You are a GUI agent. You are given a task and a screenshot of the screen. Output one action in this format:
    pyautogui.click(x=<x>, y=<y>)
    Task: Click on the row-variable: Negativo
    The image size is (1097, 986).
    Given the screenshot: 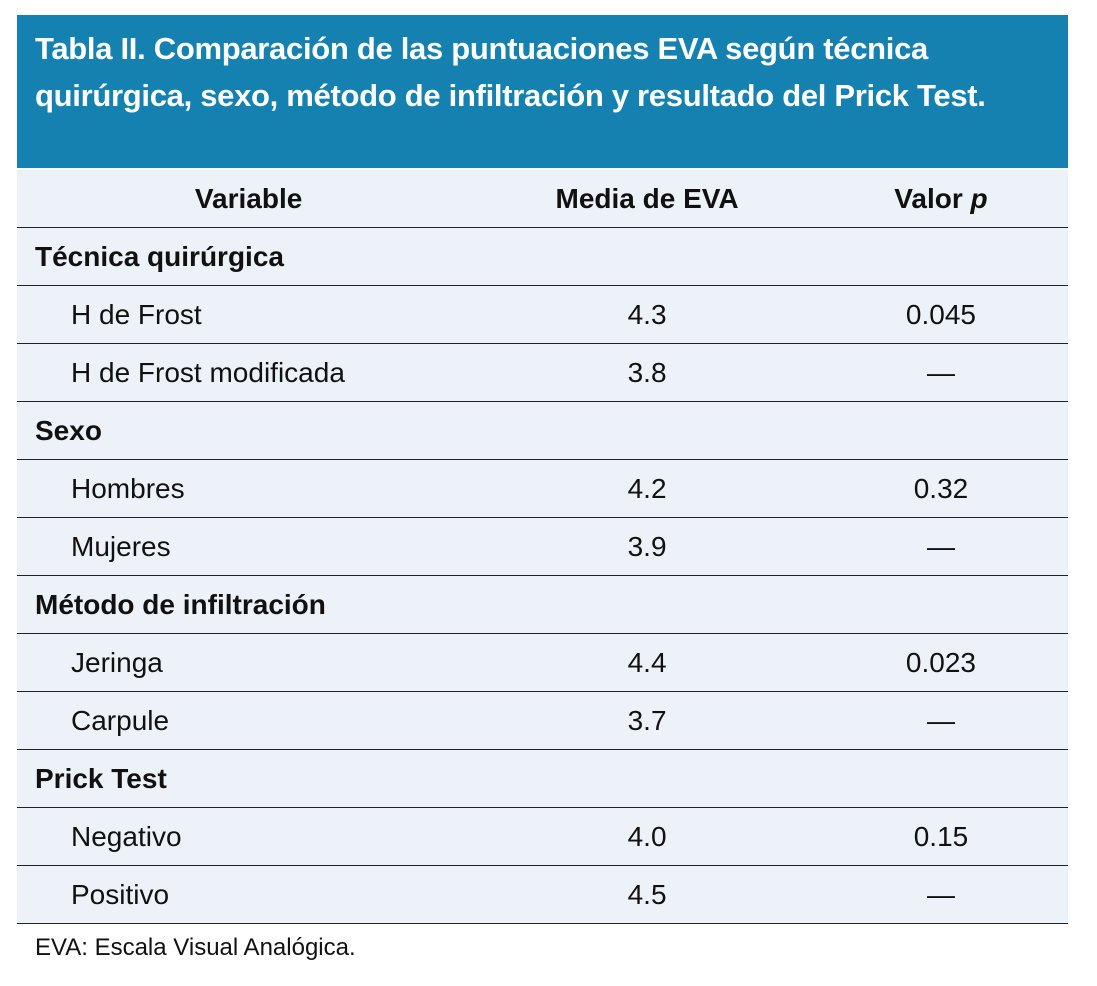 What is the action you would take?
    pyautogui.click(x=249, y=836)
    